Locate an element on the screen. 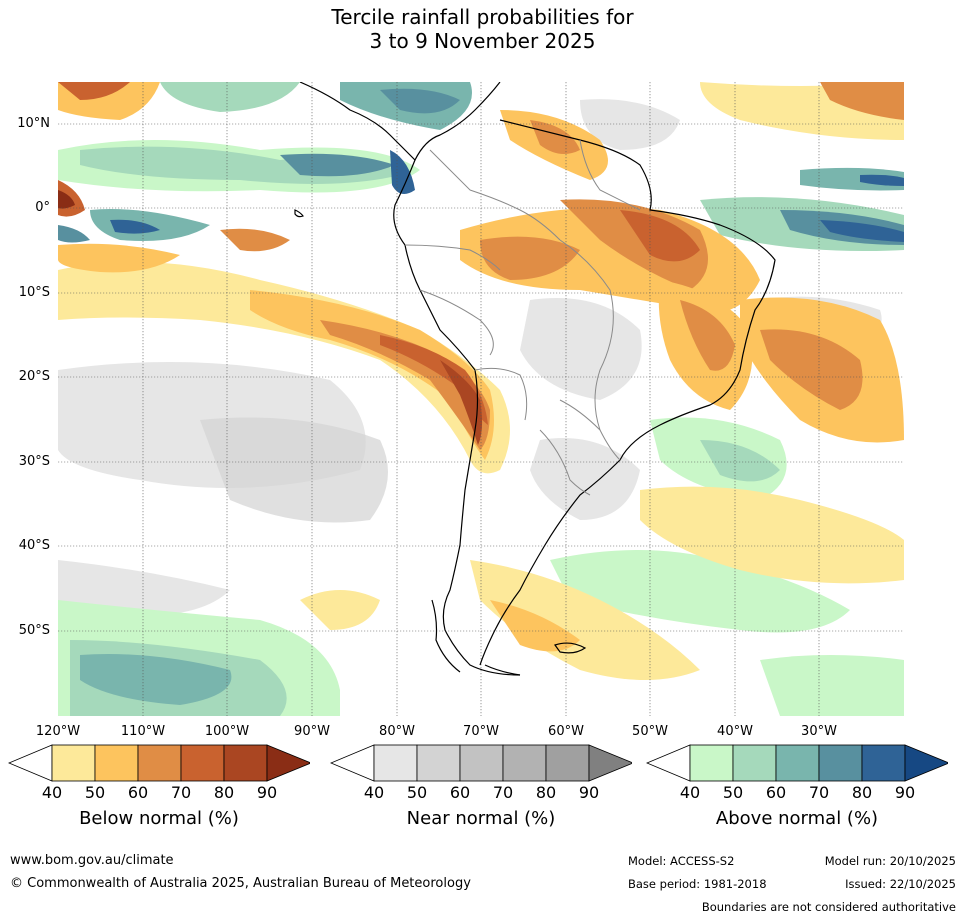  below-tick-80: 80 is located at coordinates (224, 792).